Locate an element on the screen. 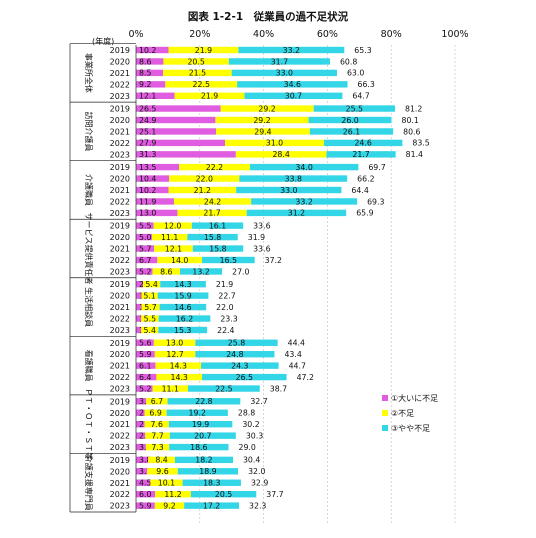  total-label: 32.0 is located at coordinates (256, 471).